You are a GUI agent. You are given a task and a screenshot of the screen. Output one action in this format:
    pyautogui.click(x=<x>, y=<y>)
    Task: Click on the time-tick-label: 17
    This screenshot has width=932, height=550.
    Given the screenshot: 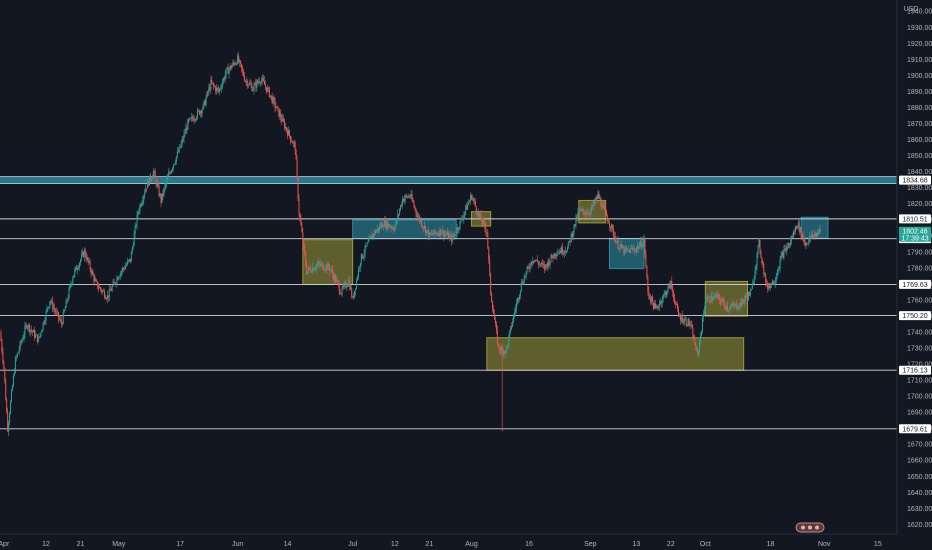 What is the action you would take?
    pyautogui.click(x=180, y=544)
    